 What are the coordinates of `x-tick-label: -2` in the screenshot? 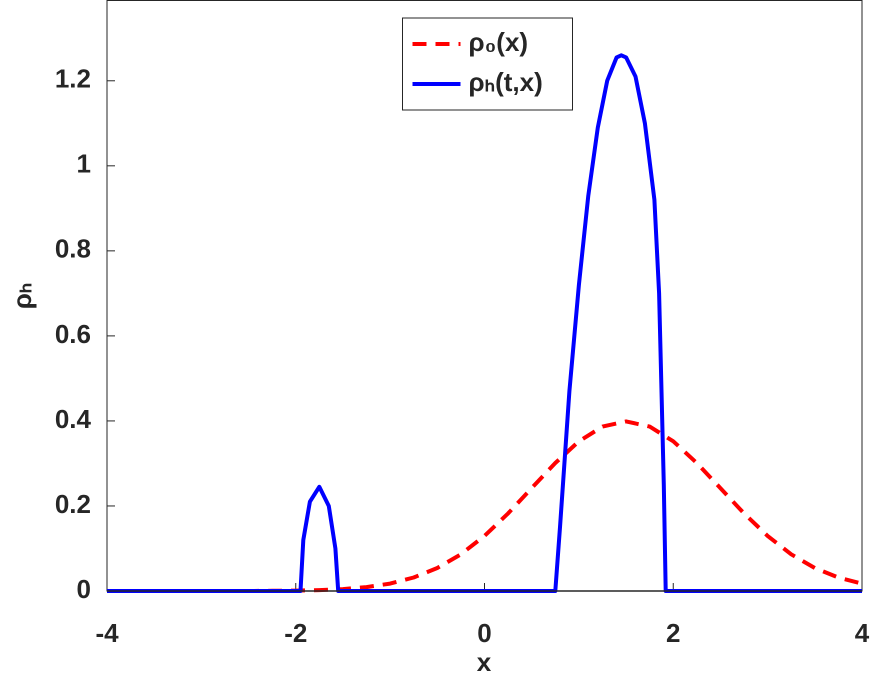 It's located at (295, 633).